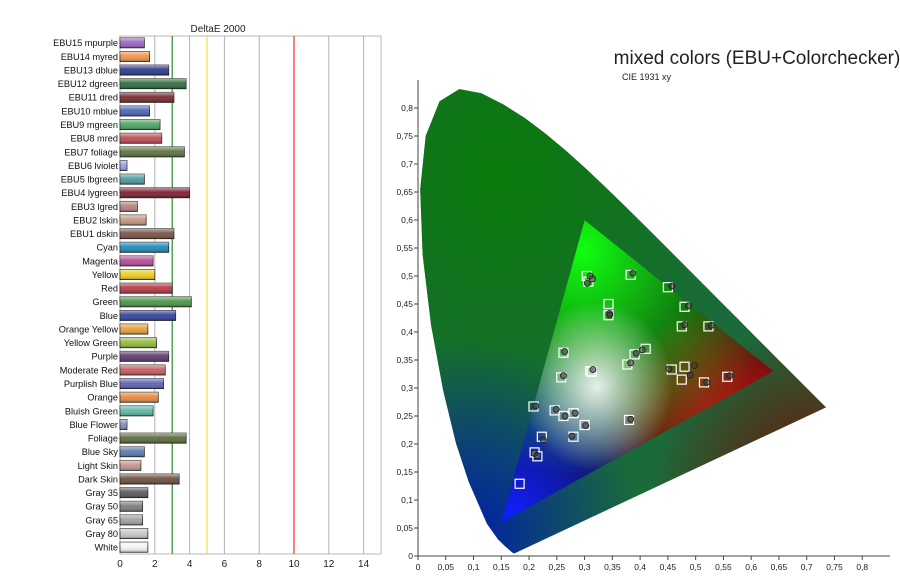 Image resolution: width=900 pixels, height=582 pixels. What do you see at coordinates (404, 360) in the screenshot?
I see `cie-y-tick-label: 0,35` at bounding box center [404, 360].